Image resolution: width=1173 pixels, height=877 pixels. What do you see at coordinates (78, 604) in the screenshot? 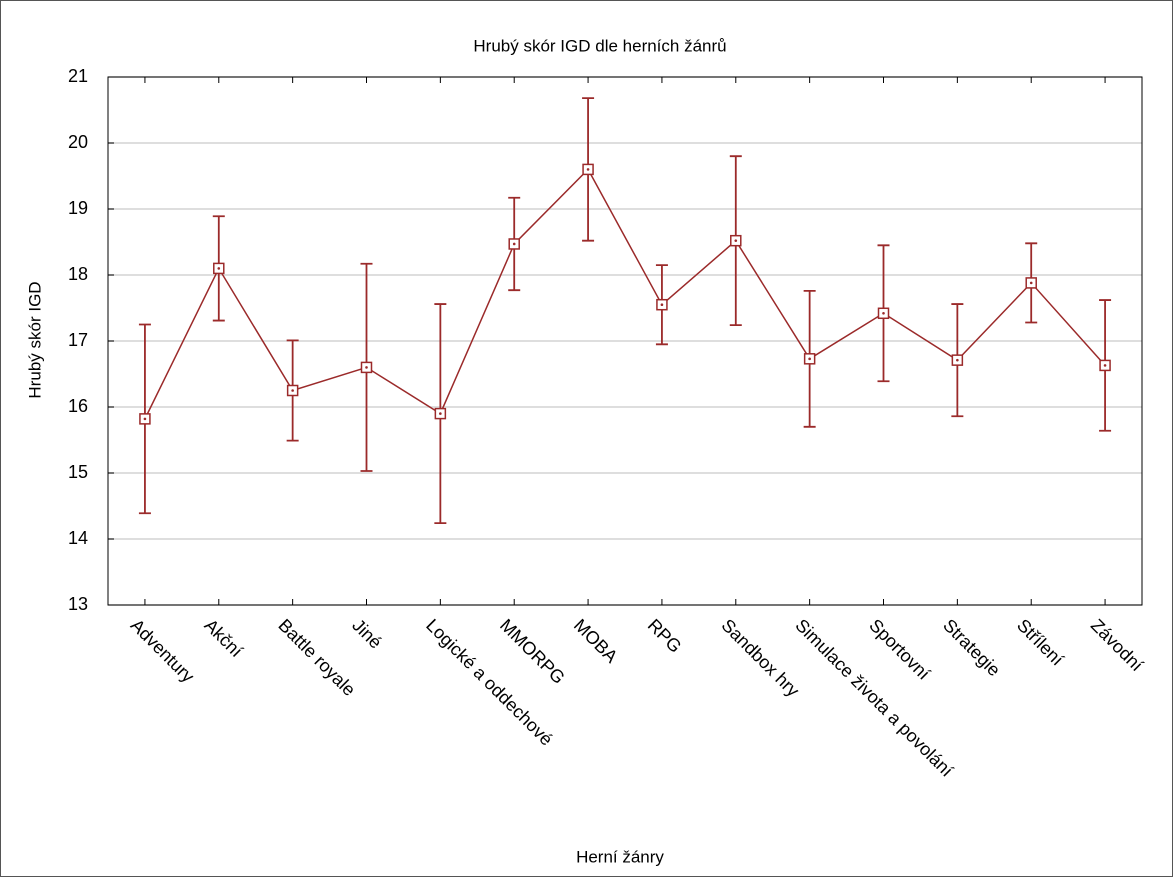
I see `y-tick-label: 13` at bounding box center [78, 604].